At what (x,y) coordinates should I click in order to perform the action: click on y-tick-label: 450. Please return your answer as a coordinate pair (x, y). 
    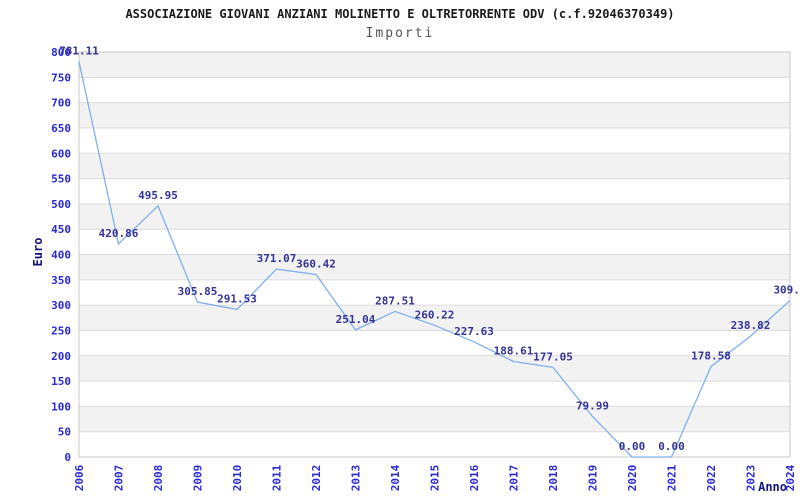
    Looking at the image, I should click on (61, 229).